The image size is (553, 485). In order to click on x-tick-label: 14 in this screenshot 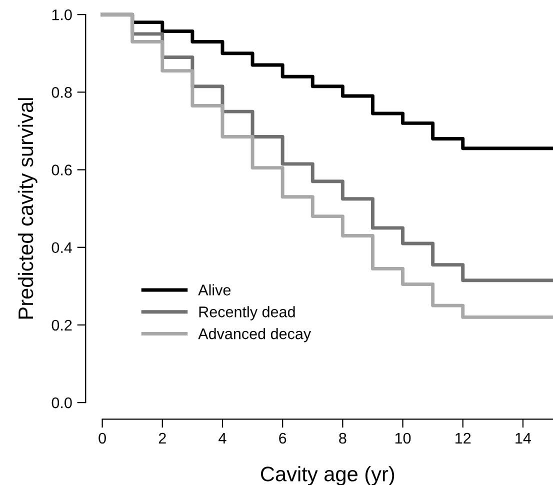, I will do `click(524, 438)`.